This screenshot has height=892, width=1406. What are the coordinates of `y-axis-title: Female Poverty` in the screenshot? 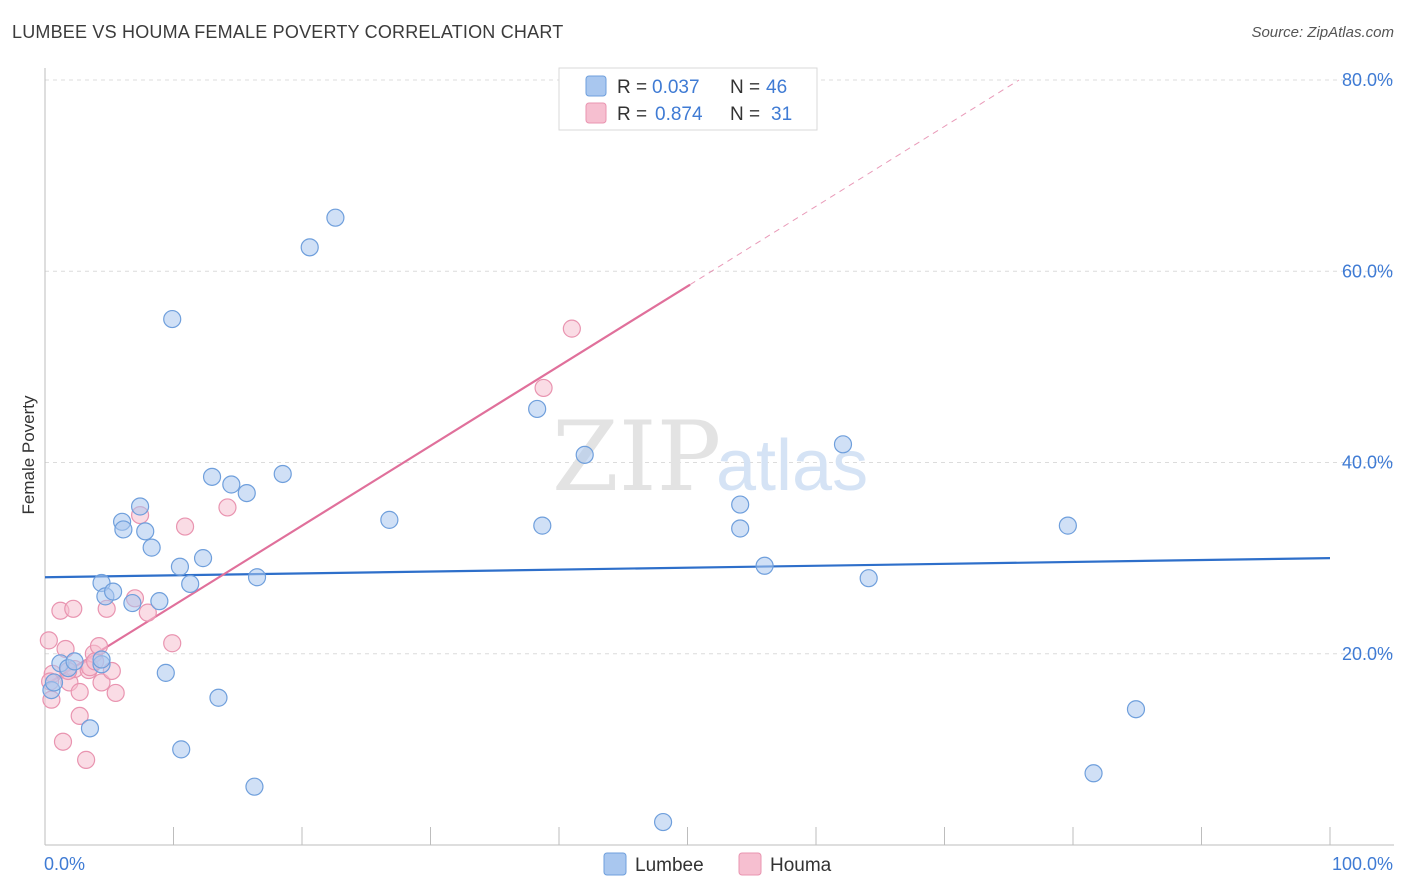 It's located at (28, 455).